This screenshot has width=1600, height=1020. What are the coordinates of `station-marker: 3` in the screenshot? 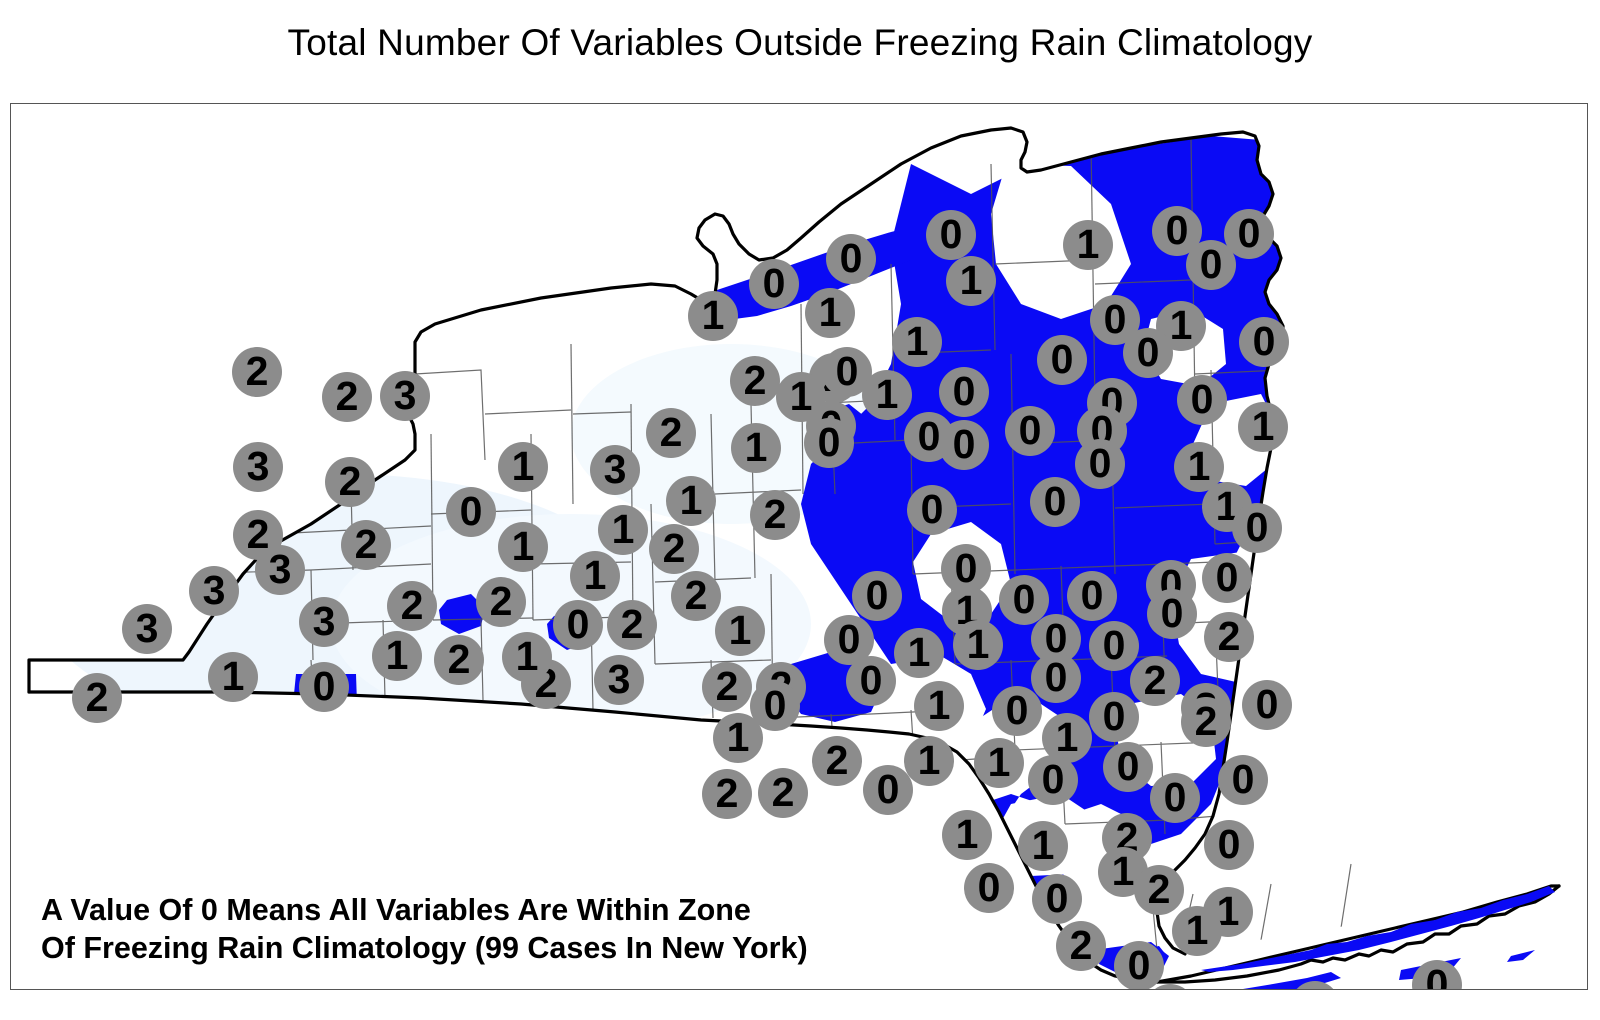 It's located at (258, 467).